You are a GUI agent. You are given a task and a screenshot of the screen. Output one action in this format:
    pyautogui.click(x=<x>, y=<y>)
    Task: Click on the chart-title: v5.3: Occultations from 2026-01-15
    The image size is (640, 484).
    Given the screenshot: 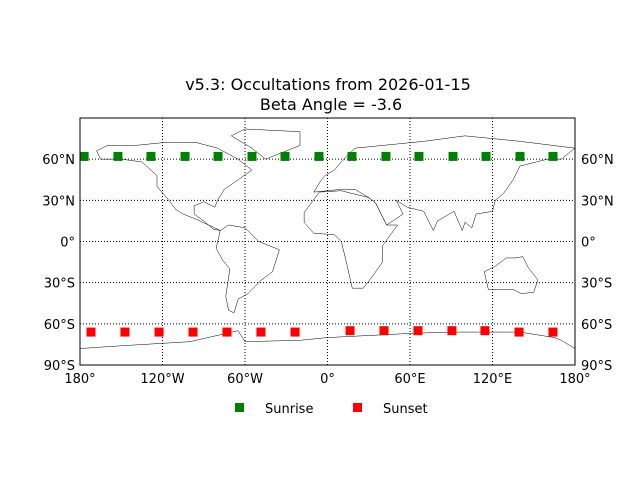 What is the action you would take?
    pyautogui.click(x=328, y=84)
    